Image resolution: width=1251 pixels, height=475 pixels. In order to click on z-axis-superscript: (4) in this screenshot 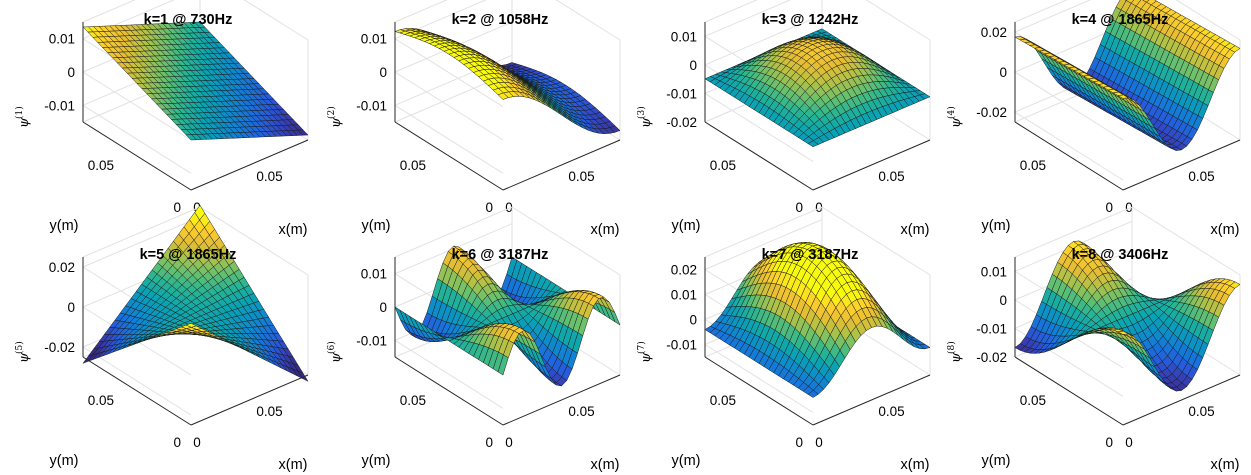, I will do `click(951, 112)`.